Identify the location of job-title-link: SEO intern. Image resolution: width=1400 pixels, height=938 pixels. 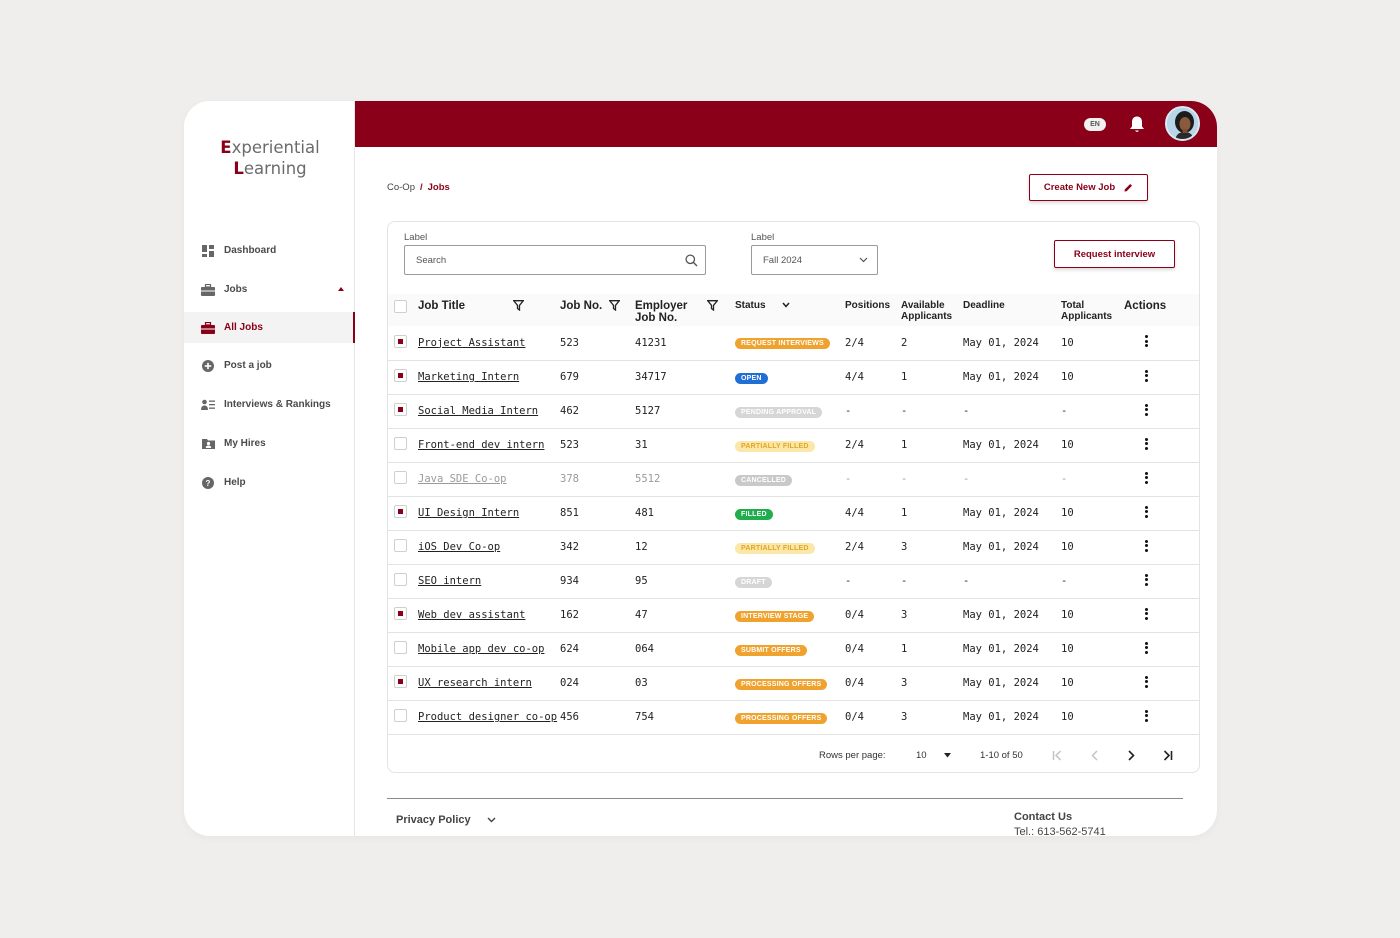
(450, 581).